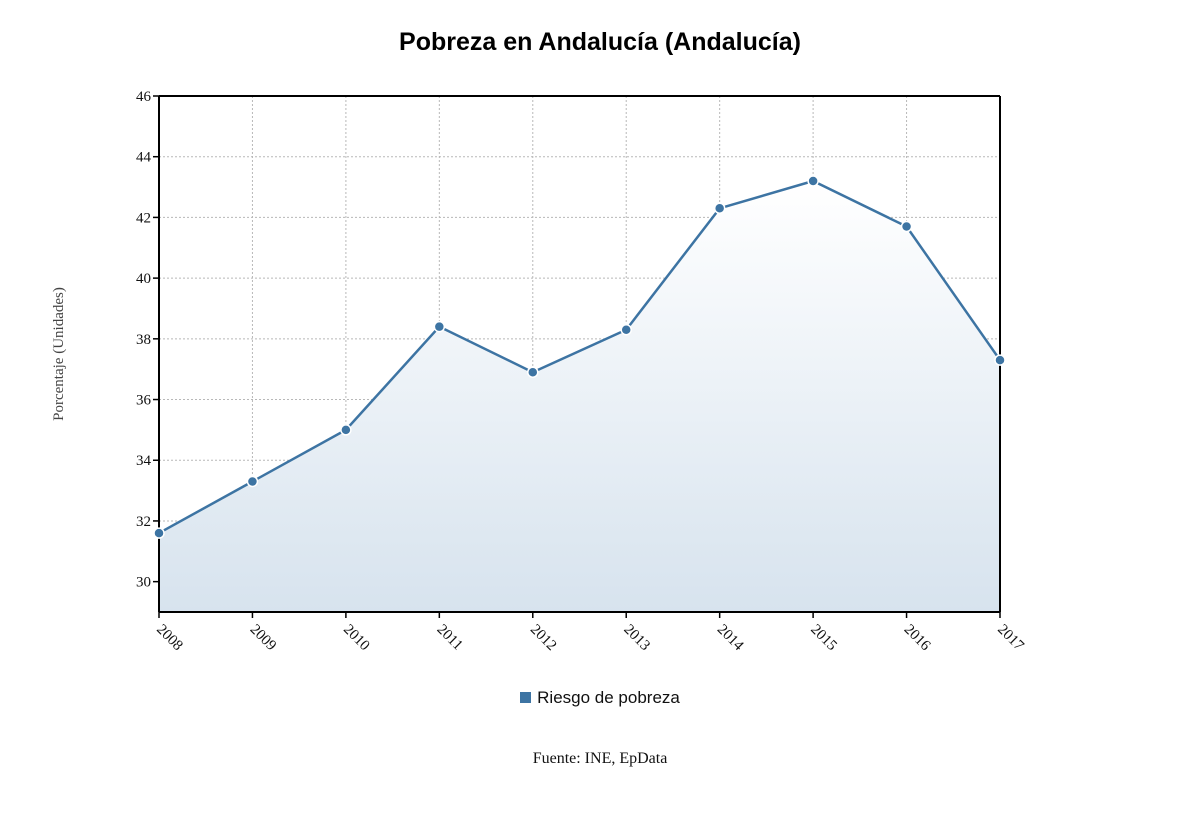 The image size is (1200, 831). What do you see at coordinates (600, 758) in the screenshot?
I see `source-note: Fuente: INE, EpData` at bounding box center [600, 758].